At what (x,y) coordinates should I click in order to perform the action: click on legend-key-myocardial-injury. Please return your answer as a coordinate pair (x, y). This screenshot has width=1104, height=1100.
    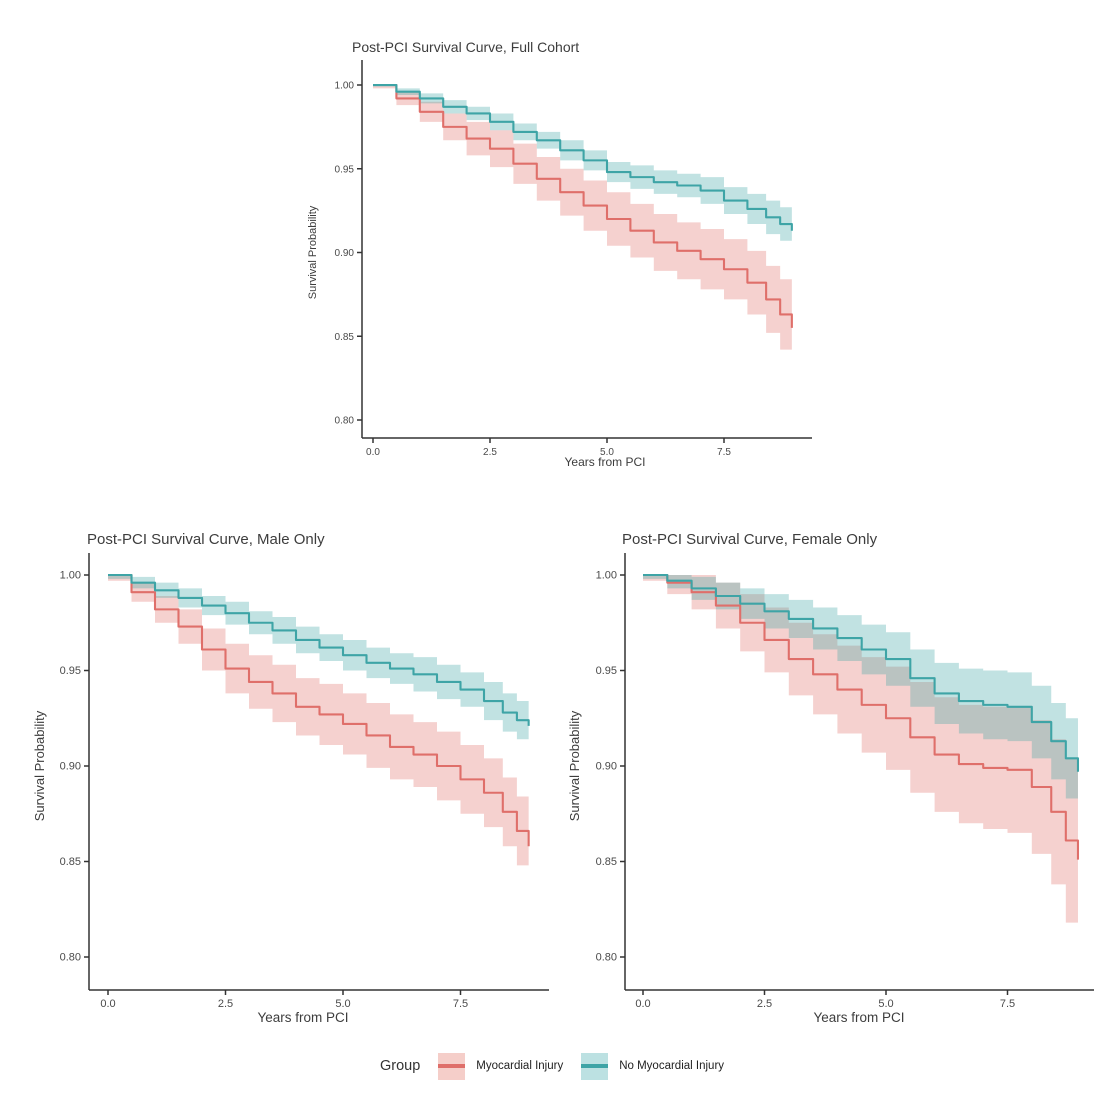
    Looking at the image, I should click on (452, 1066).